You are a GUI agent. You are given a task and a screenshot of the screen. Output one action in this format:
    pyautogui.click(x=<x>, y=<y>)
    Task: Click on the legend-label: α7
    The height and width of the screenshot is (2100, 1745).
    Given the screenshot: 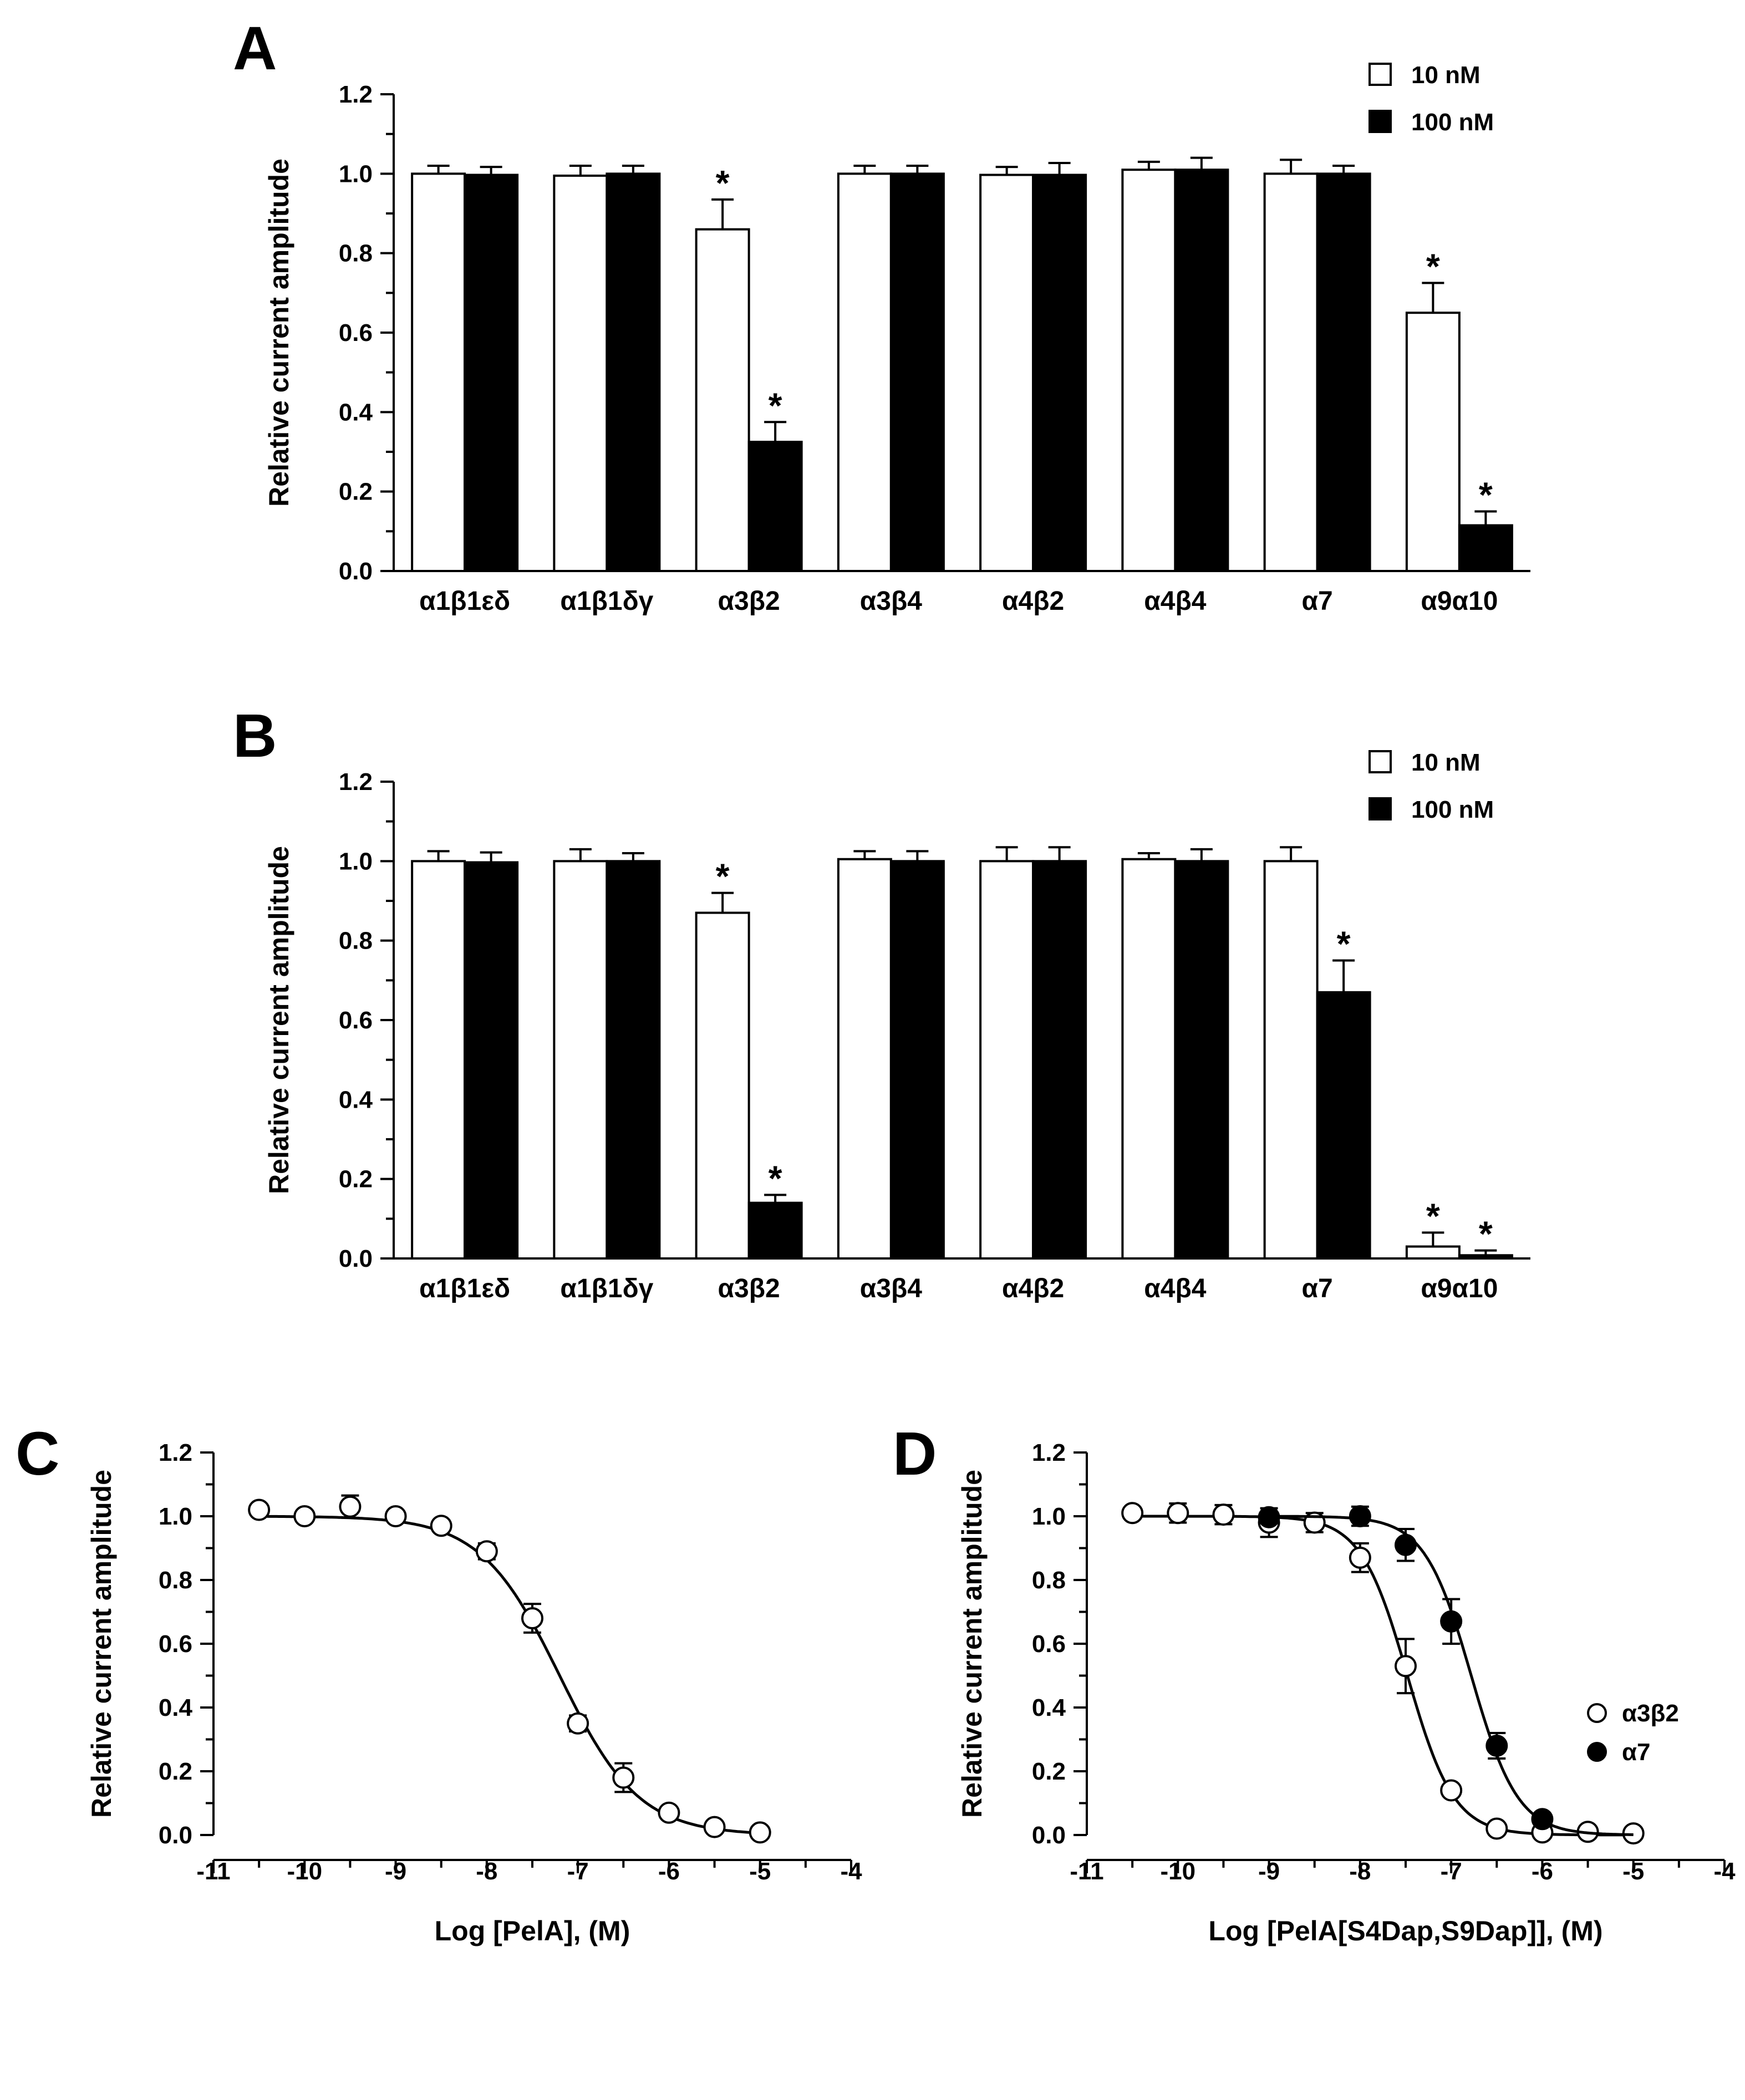 What is the action you would take?
    pyautogui.click(x=1636, y=1752)
    